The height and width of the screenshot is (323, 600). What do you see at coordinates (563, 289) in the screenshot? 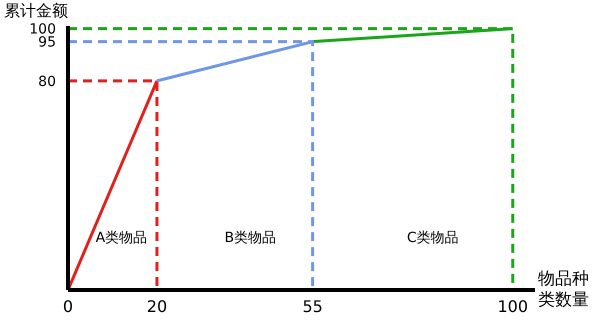
I see `x-axis-title: 物品种类数量` at bounding box center [563, 289].